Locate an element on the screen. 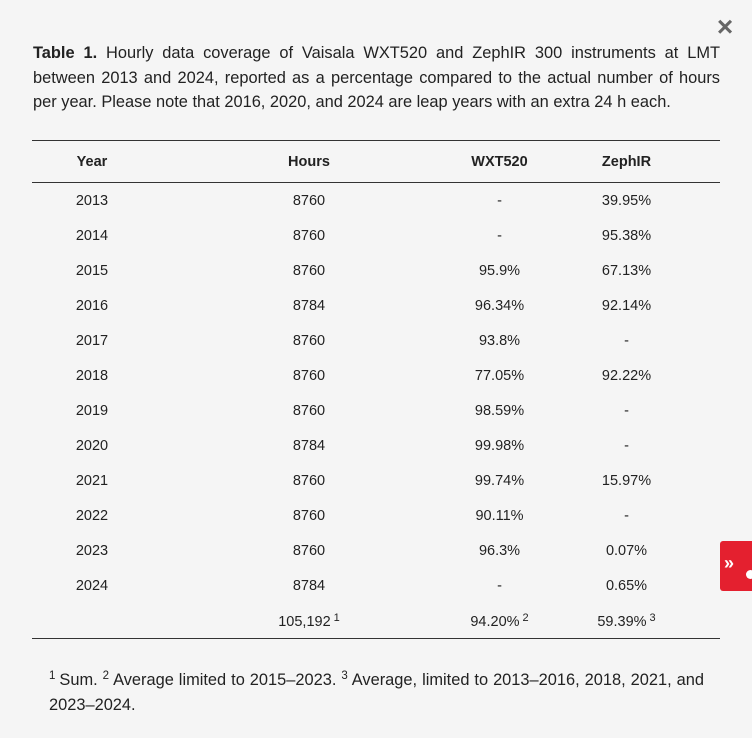 The width and height of the screenshot is (752, 738). summary-wxt520-value: 94.20% is located at coordinates (495, 621).